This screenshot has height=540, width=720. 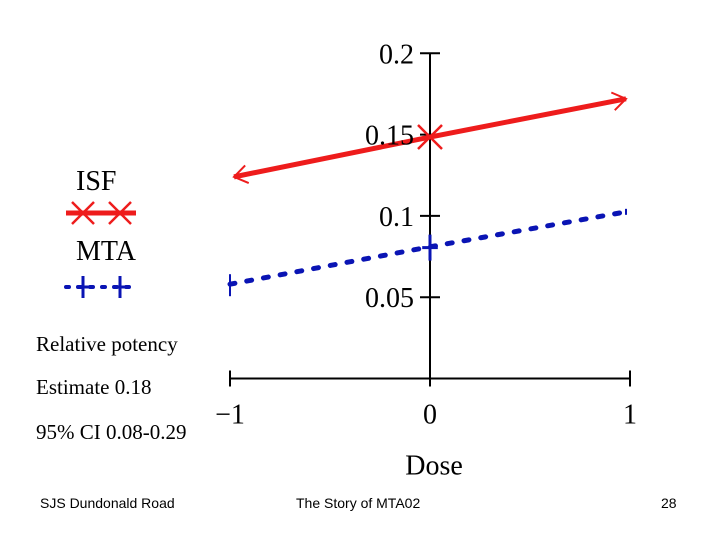 I want to click on y-tick-label: 0.1, so click(x=396, y=217).